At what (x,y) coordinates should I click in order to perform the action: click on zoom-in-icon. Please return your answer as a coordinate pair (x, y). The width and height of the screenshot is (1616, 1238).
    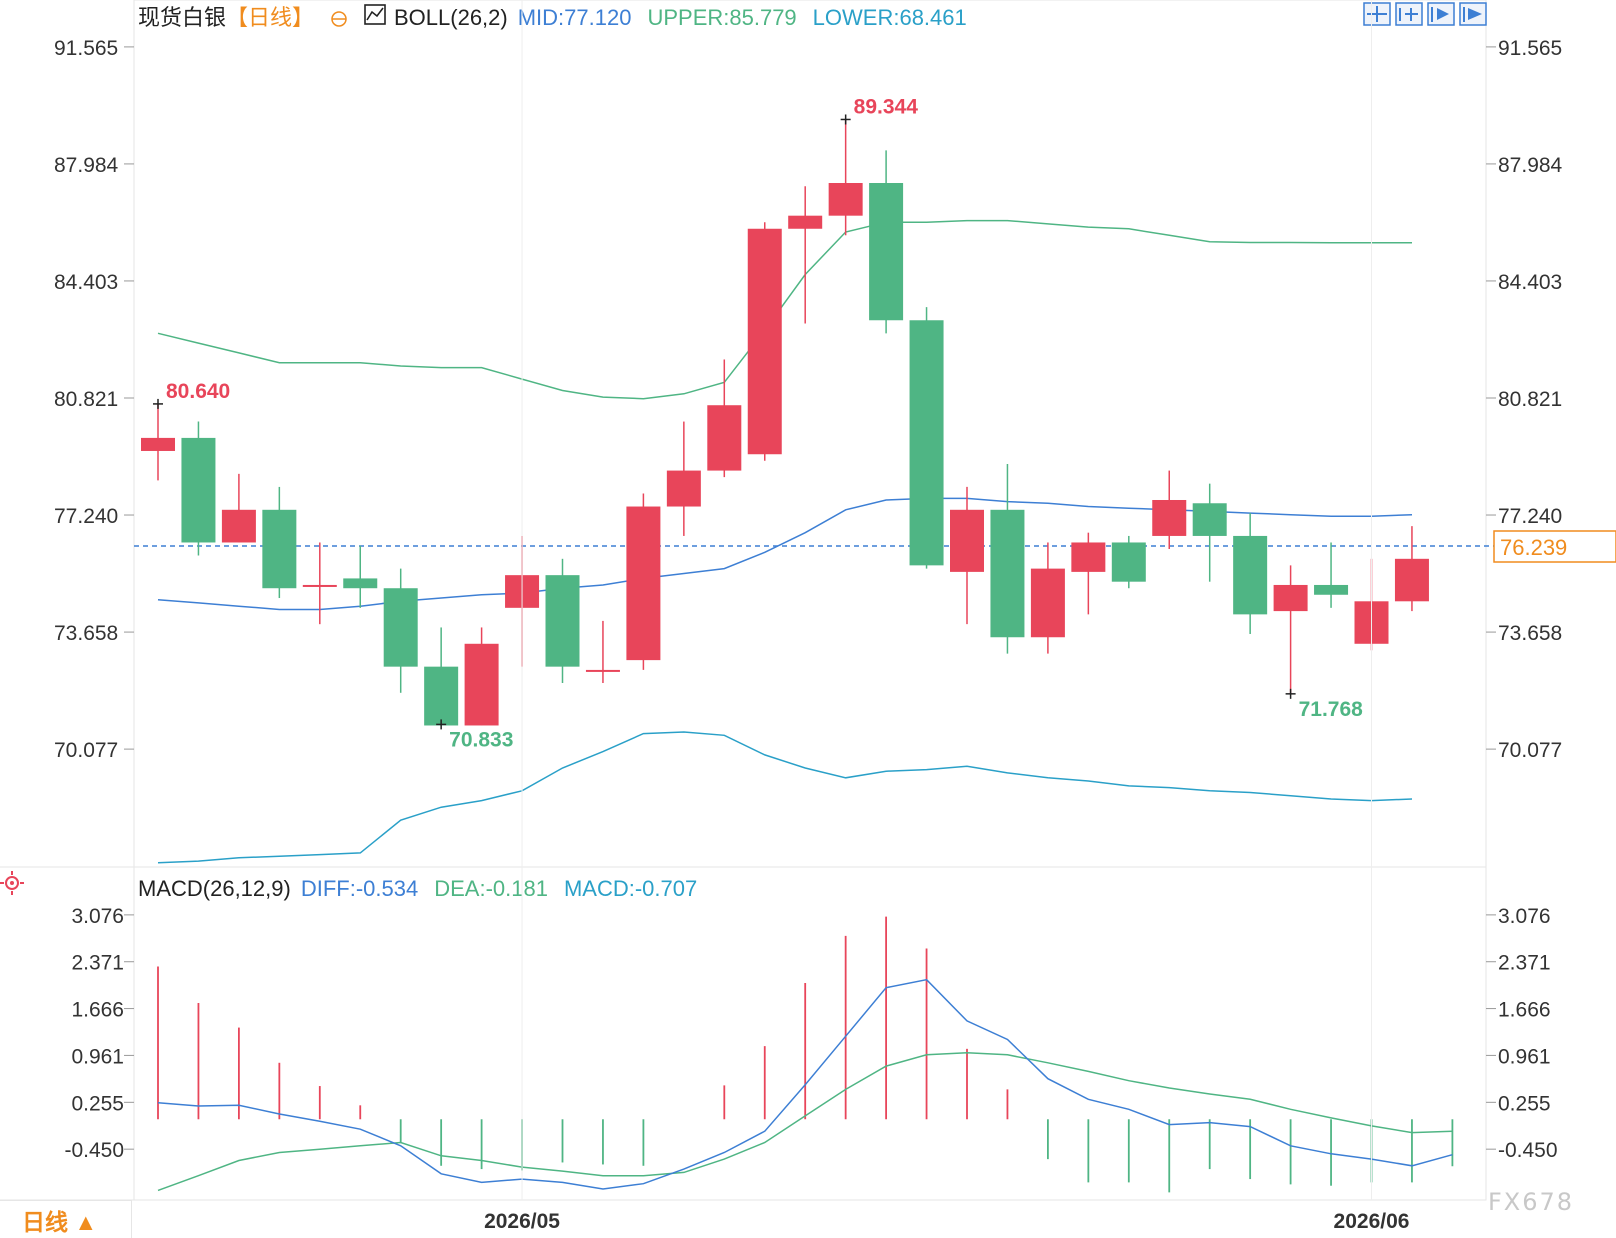
    Looking at the image, I should click on (1409, 14).